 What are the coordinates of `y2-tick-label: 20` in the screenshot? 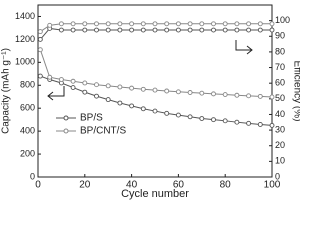 It's located at (280, 145).